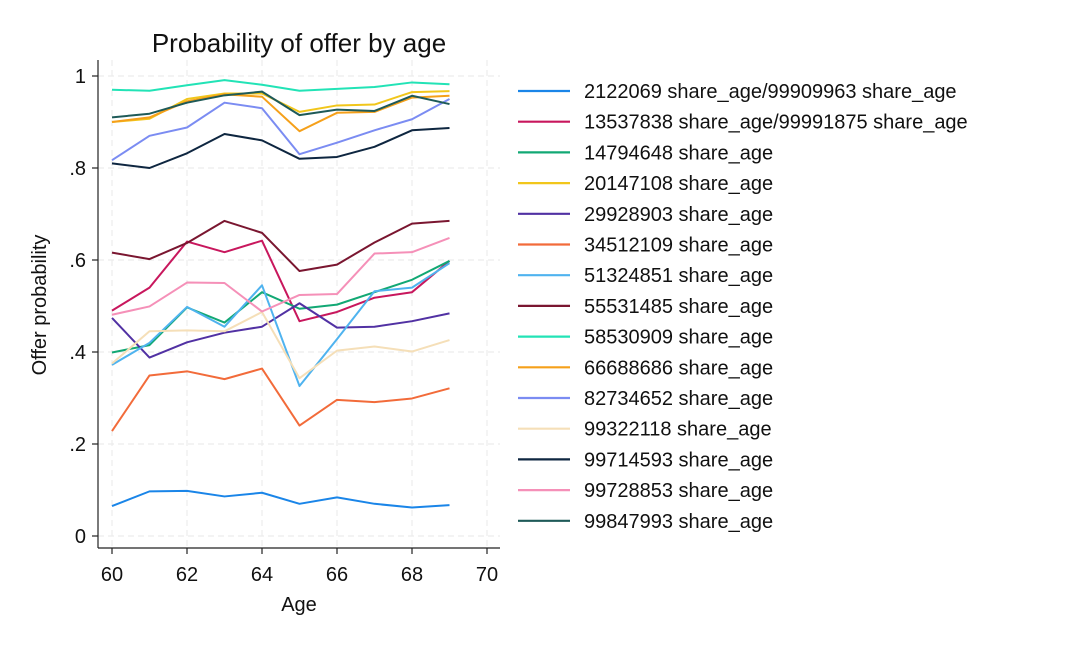 The height and width of the screenshot is (647, 1071). What do you see at coordinates (776, 123) in the screenshot?
I see `legend-label: 13537838 share_age/99991875 share_age` at bounding box center [776, 123].